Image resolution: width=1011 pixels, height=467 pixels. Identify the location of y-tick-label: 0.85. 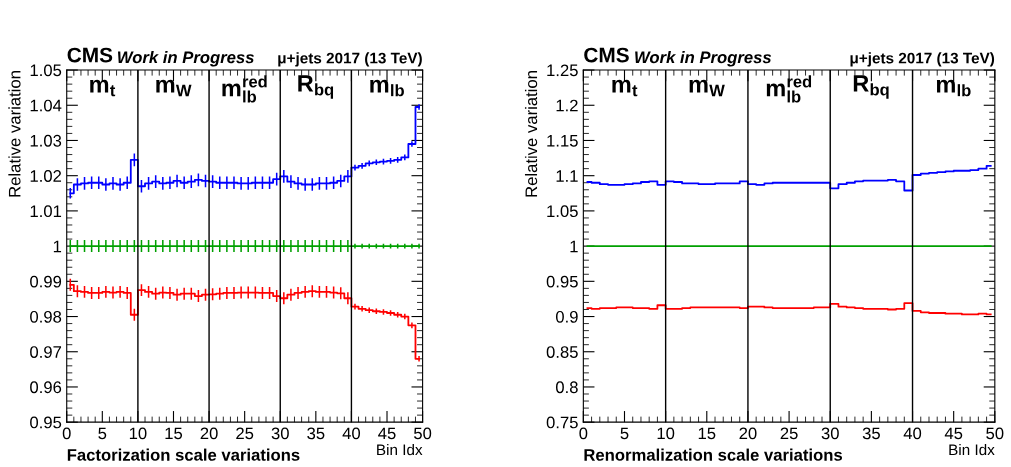
(562, 352).